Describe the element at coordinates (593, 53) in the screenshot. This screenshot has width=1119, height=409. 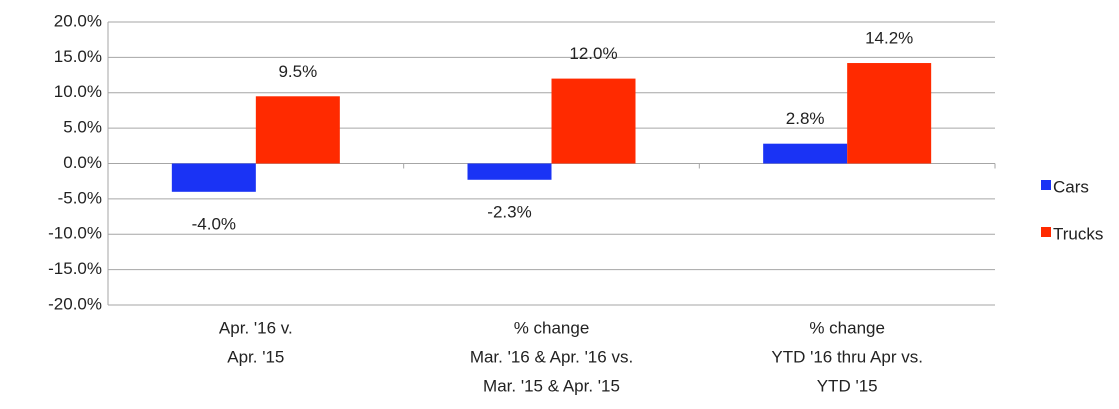
I see `data-label: 12.0%` at that location.